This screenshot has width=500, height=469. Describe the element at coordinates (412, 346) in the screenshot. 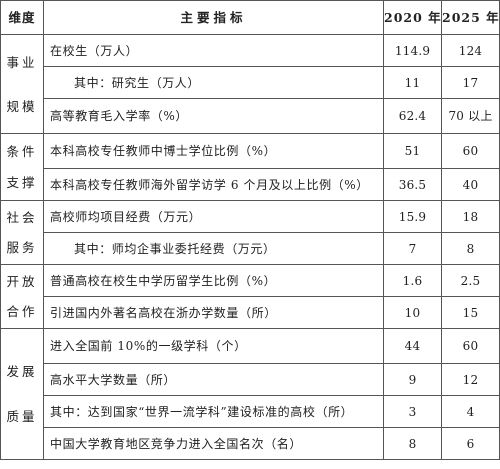

I see `value-2020-cell: 44` at that location.